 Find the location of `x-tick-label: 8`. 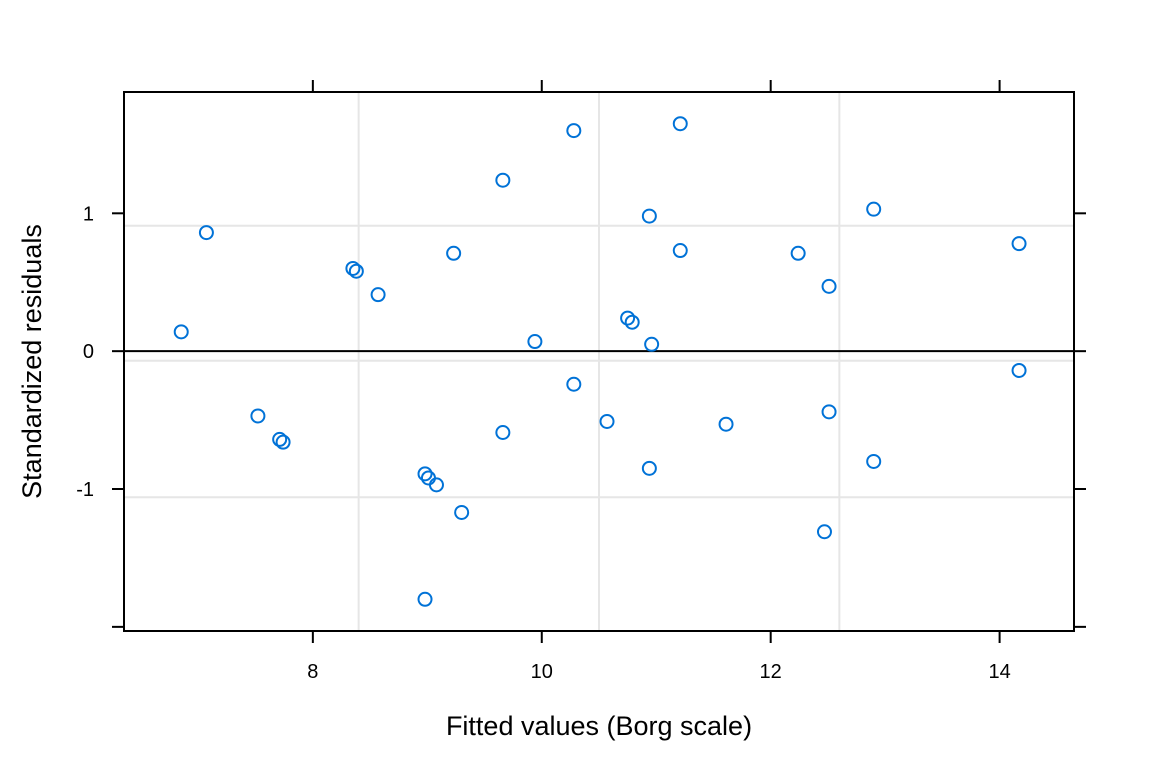

x-tick-label: 8 is located at coordinates (312, 672).